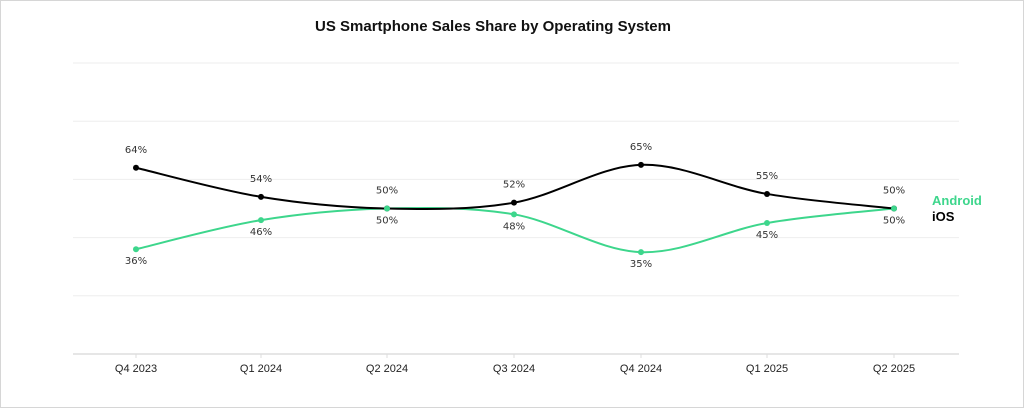 This screenshot has width=1024, height=408. Describe the element at coordinates (514, 226) in the screenshot. I see `data-label-android: 48%` at that location.